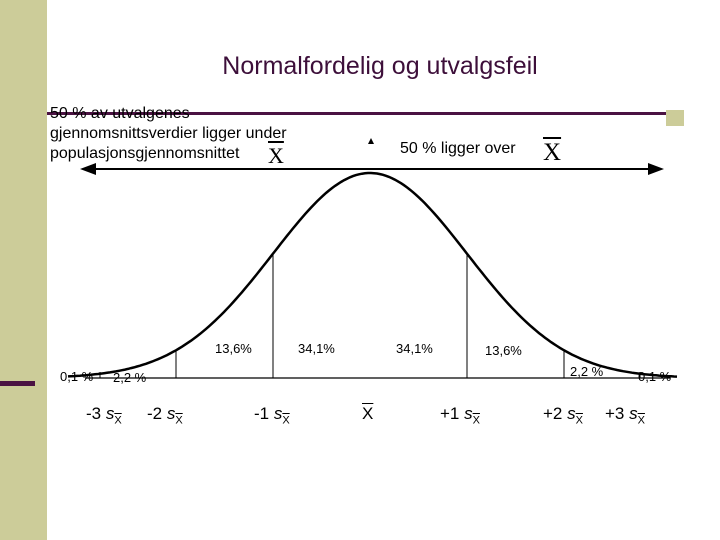  I want to click on below-note-line-2: gjennomsnittsverdier ligger under, so click(168, 133).